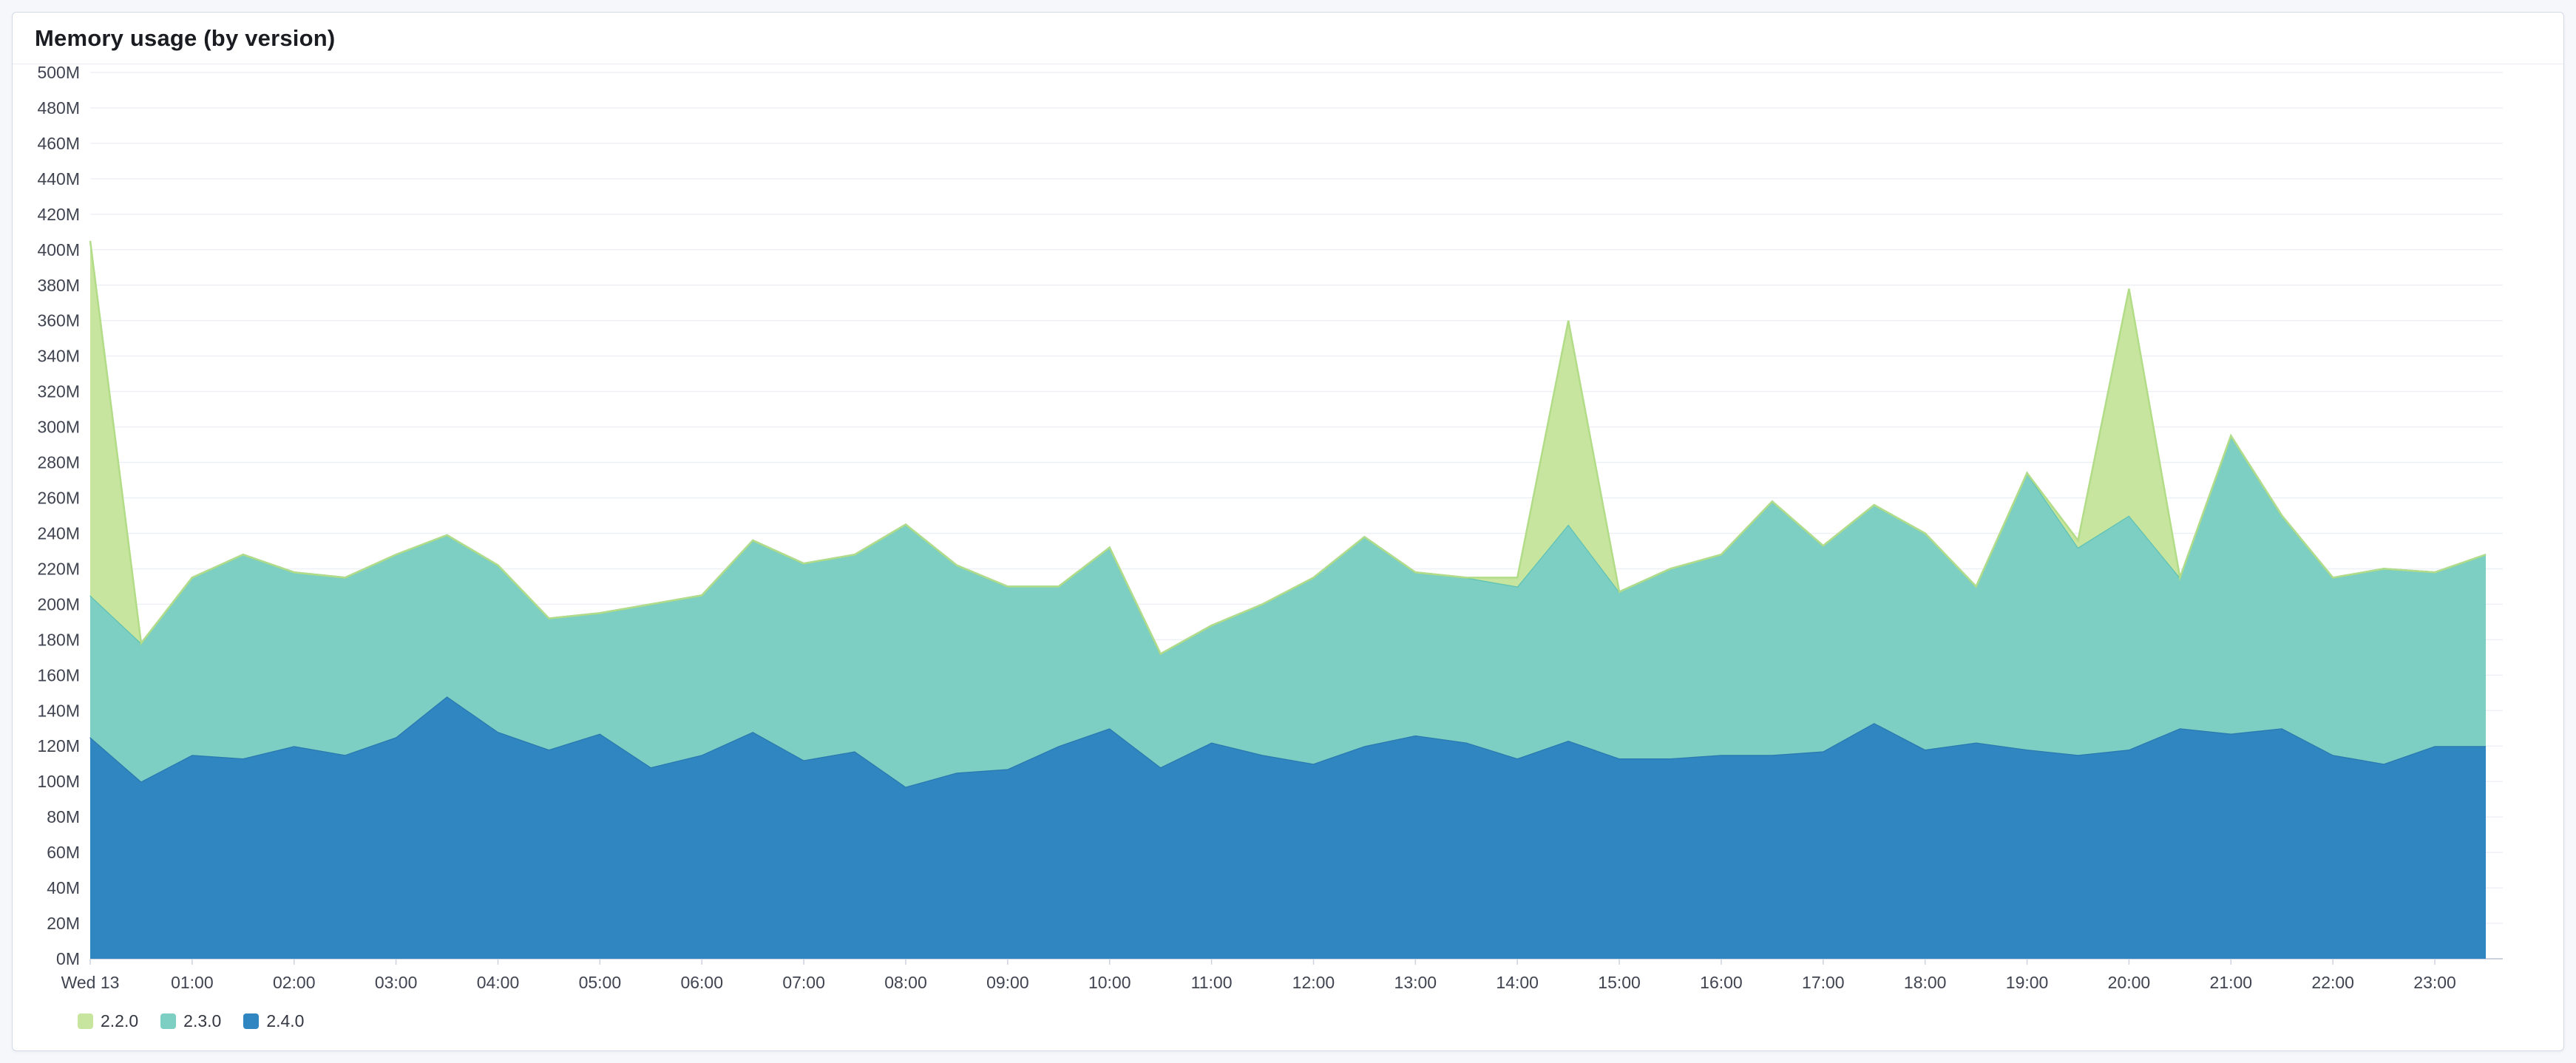  What do you see at coordinates (1212, 982) in the screenshot?
I see `x-axis-label: 11:00` at bounding box center [1212, 982].